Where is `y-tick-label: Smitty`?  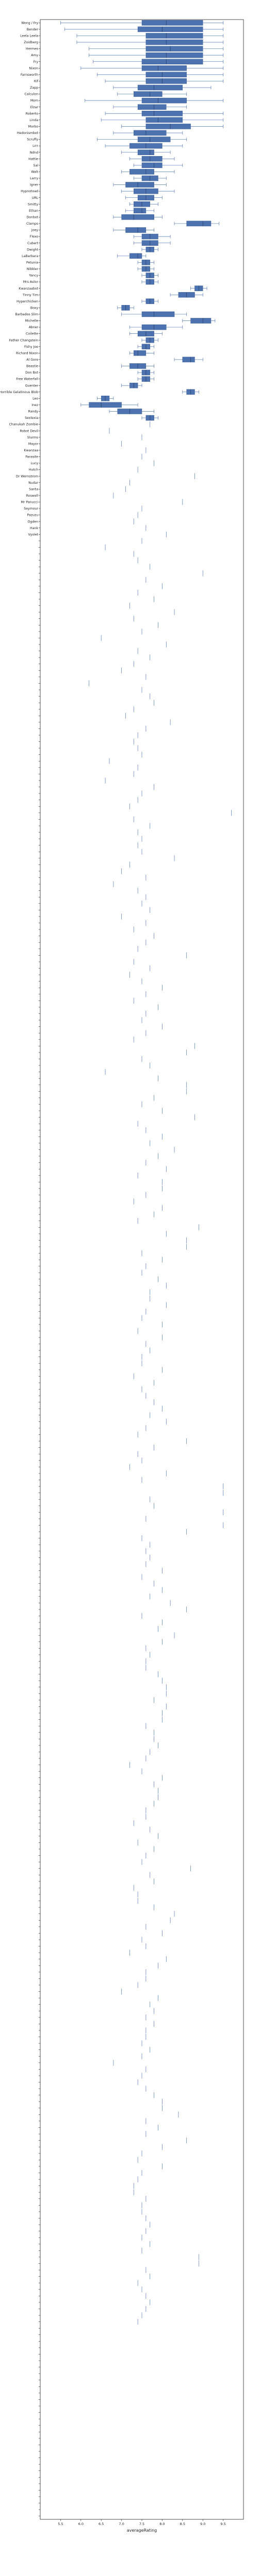
y-tick-label: Smitty is located at coordinates (34, 204).